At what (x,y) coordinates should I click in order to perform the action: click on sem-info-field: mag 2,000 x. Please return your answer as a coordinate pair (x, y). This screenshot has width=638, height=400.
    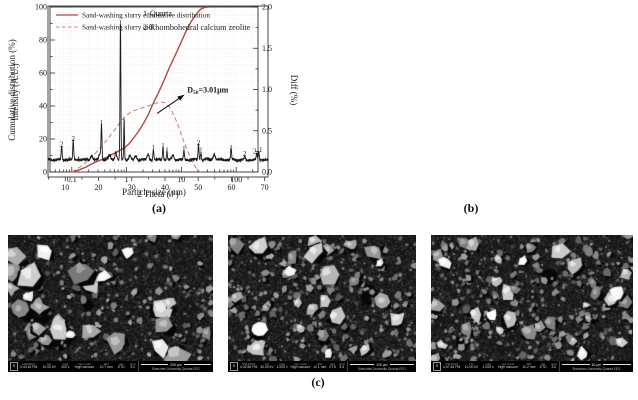
    Looking at the image, I should click on (488, 365).